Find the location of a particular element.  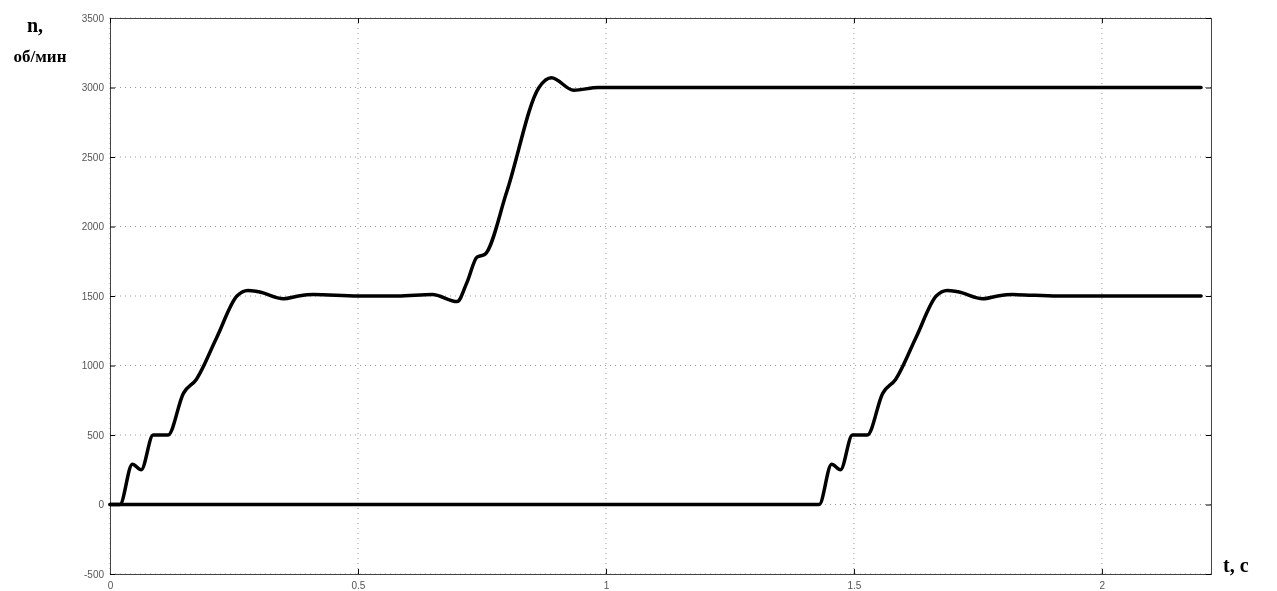

y-tick-label: 1500 is located at coordinates (93, 296).